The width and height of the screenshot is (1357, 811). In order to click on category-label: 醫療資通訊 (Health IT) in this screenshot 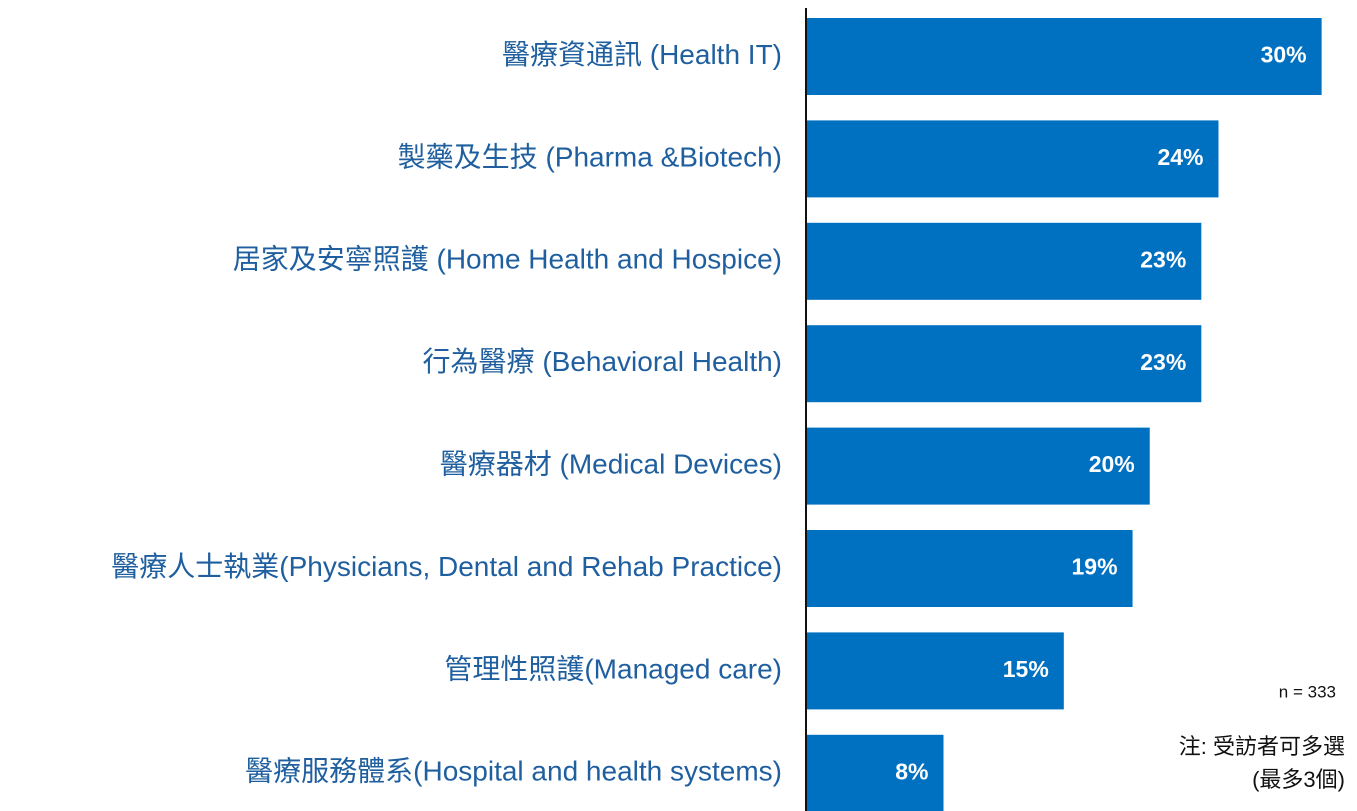, I will do `click(642, 54)`.